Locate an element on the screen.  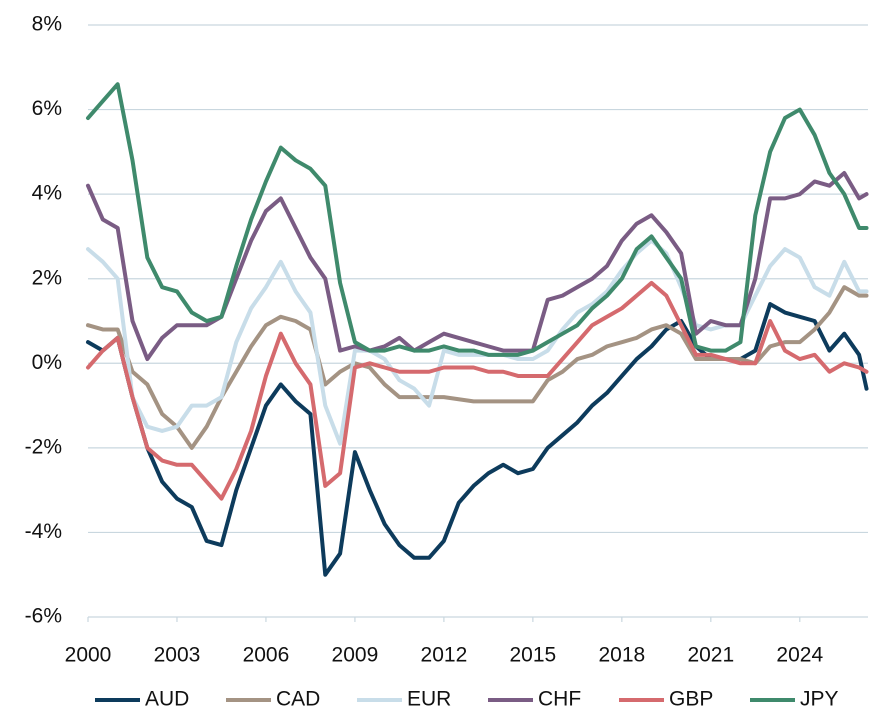
y-tick-label: -4% is located at coordinates (43, 531).